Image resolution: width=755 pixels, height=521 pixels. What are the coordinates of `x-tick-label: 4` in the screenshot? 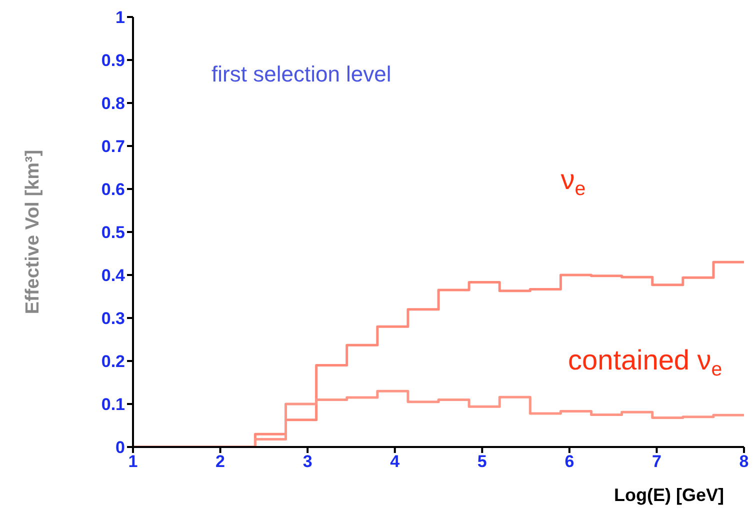 It's located at (395, 462).